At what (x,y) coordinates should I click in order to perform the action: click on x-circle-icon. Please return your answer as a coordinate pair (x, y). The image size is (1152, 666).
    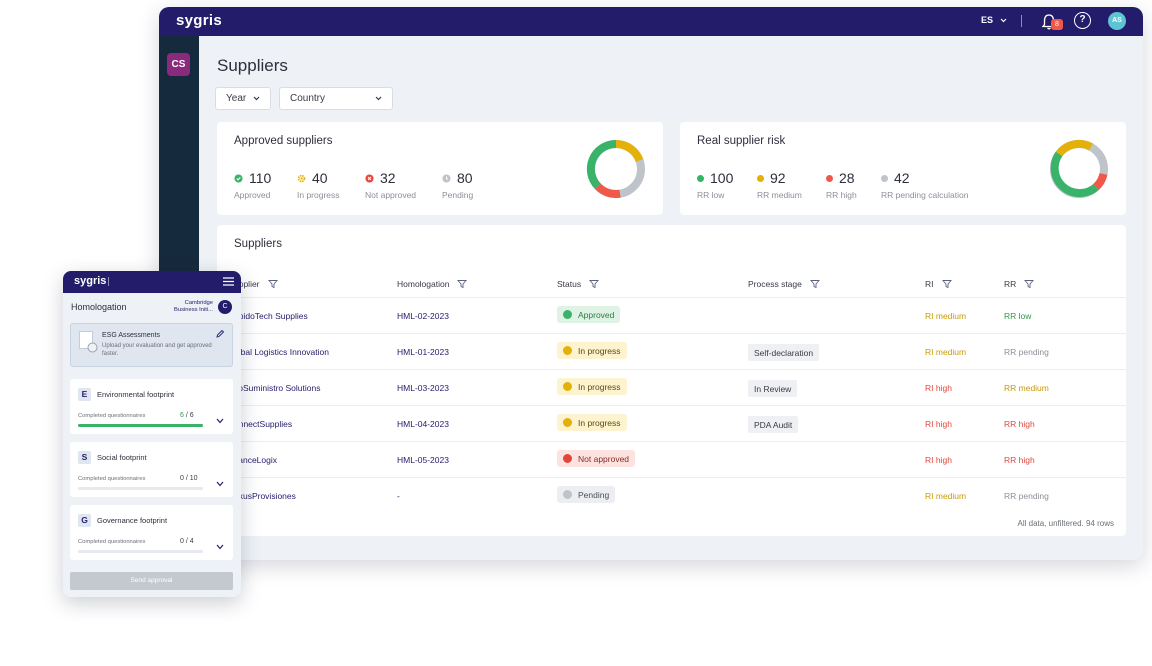
    Looking at the image, I should click on (567, 458).